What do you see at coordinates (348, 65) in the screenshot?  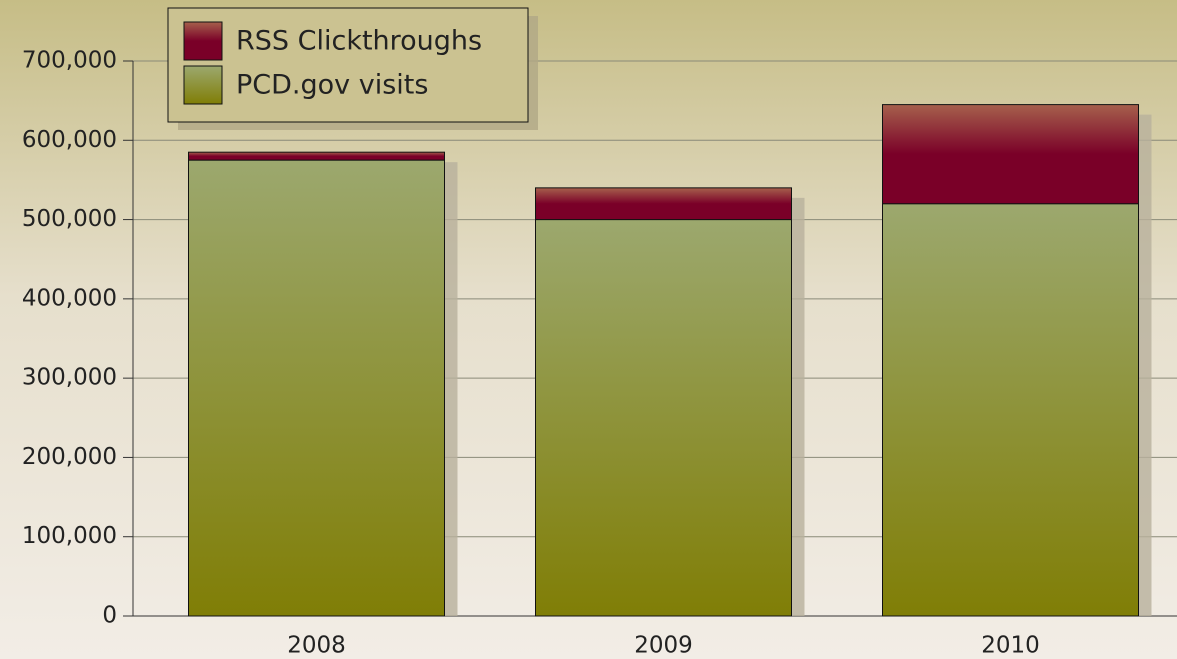 I see `legend` at bounding box center [348, 65].